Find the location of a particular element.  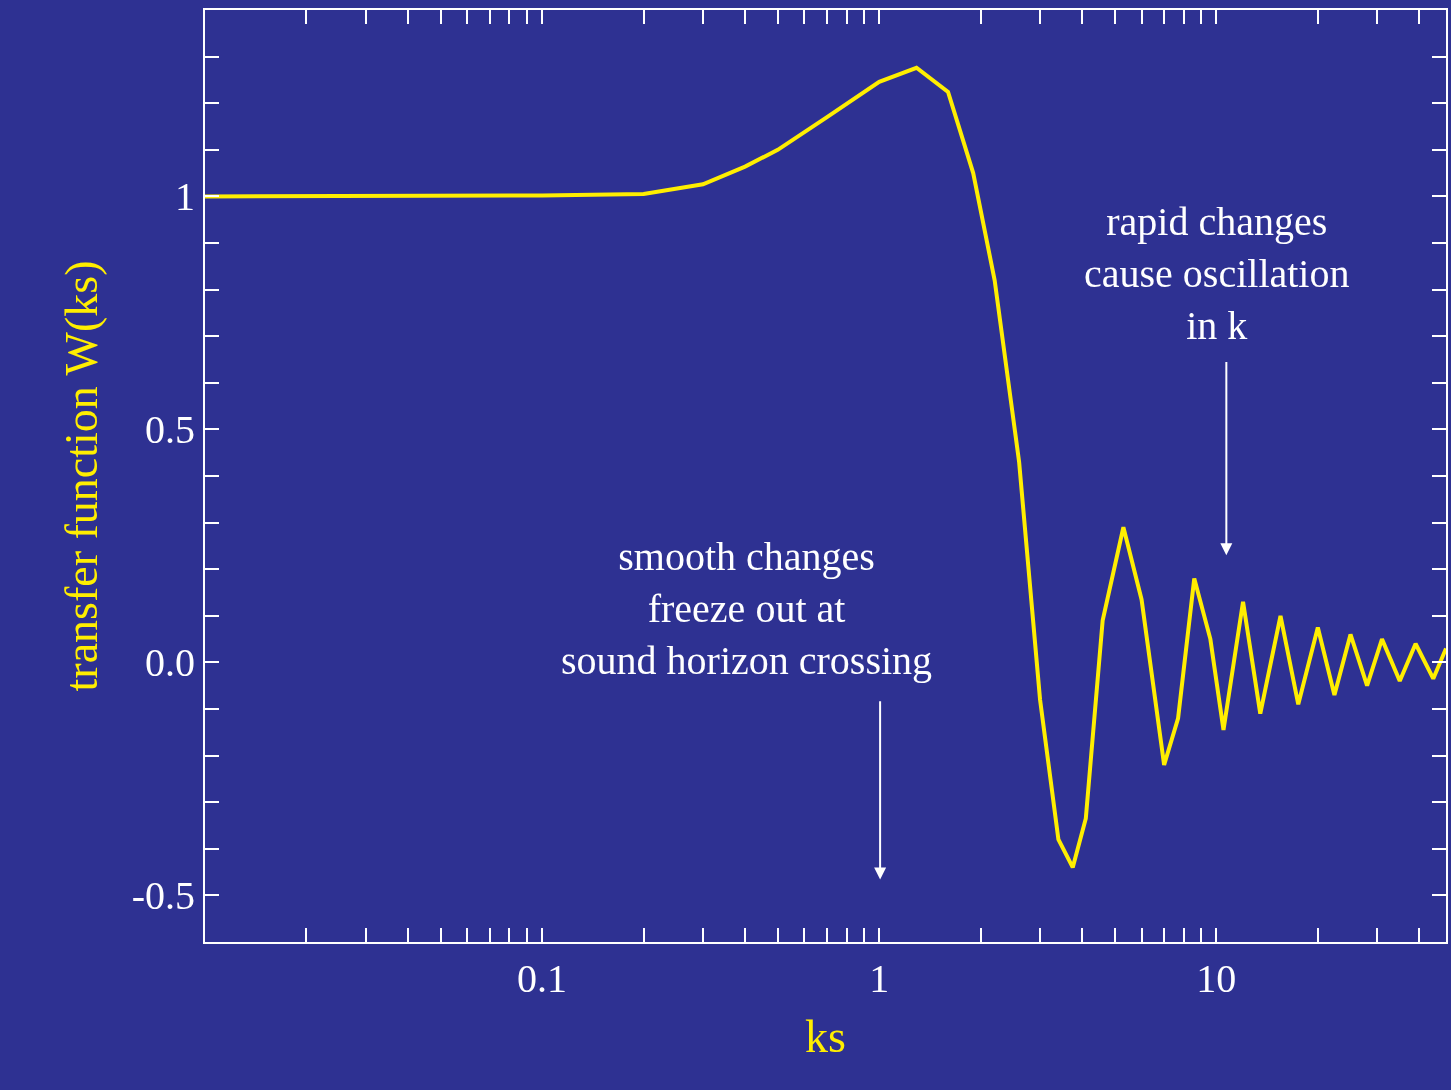

x-axis-title: ks is located at coordinates (825, 1037).